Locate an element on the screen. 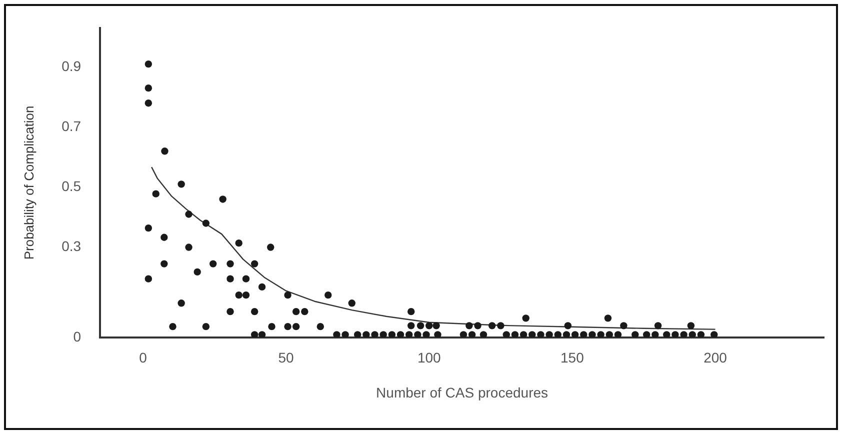 This screenshot has width=842, height=434. y-tick-label: 0.7 is located at coordinates (72, 126).